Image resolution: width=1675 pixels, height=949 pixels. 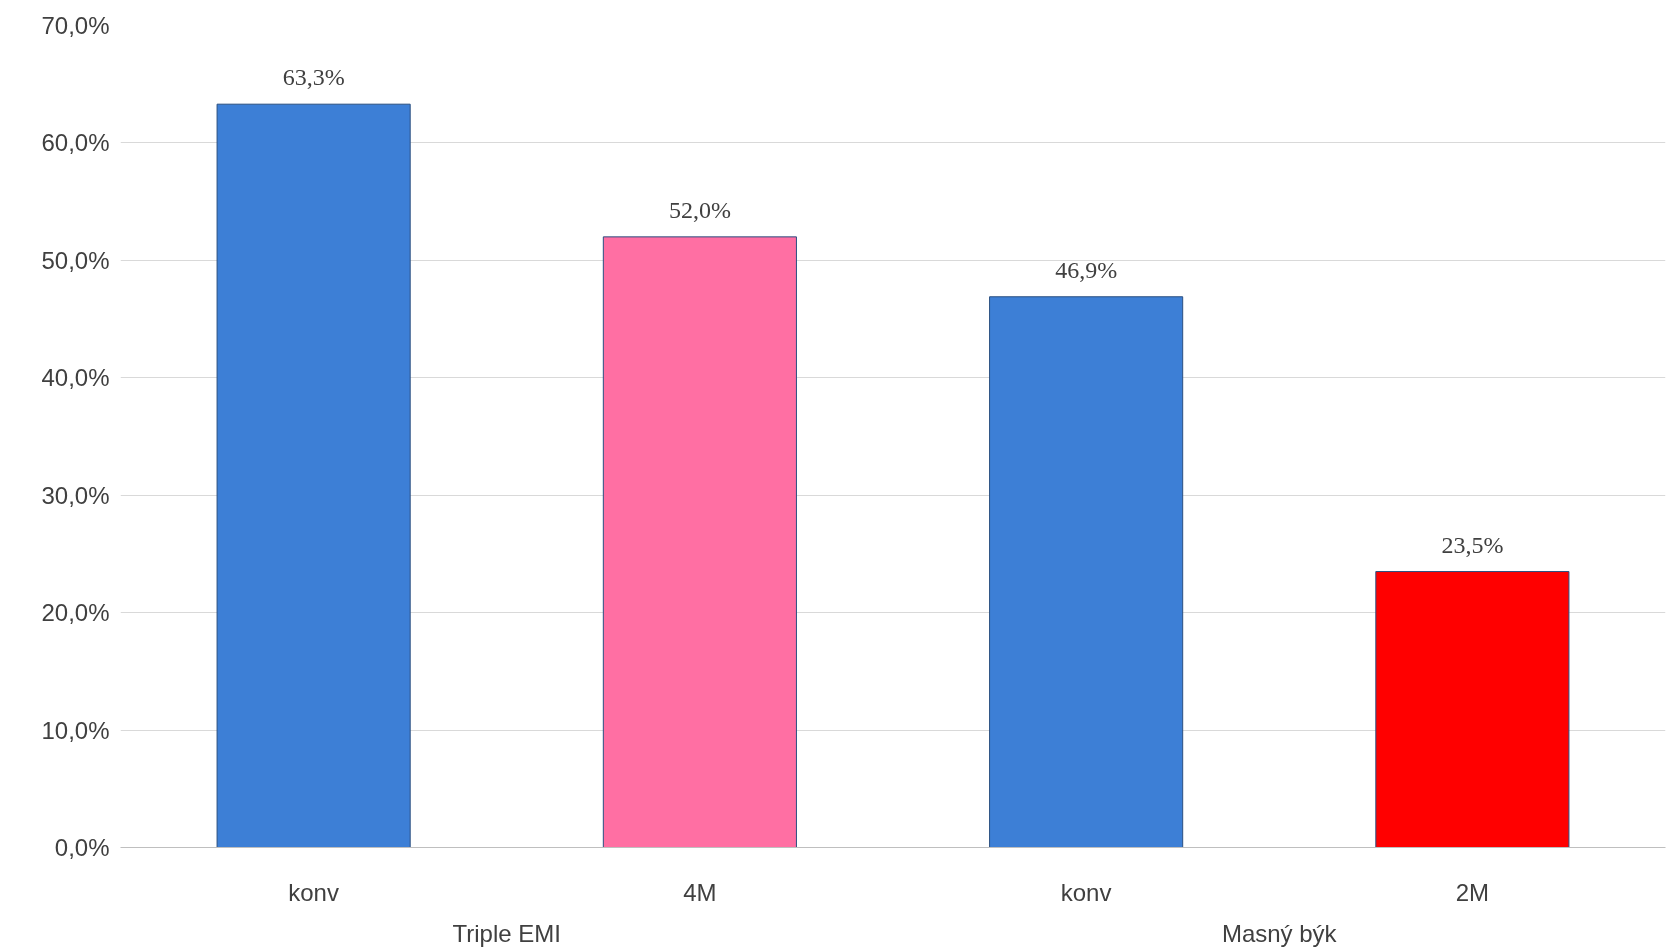 I want to click on data-label: 52,0%, so click(x=699, y=209).